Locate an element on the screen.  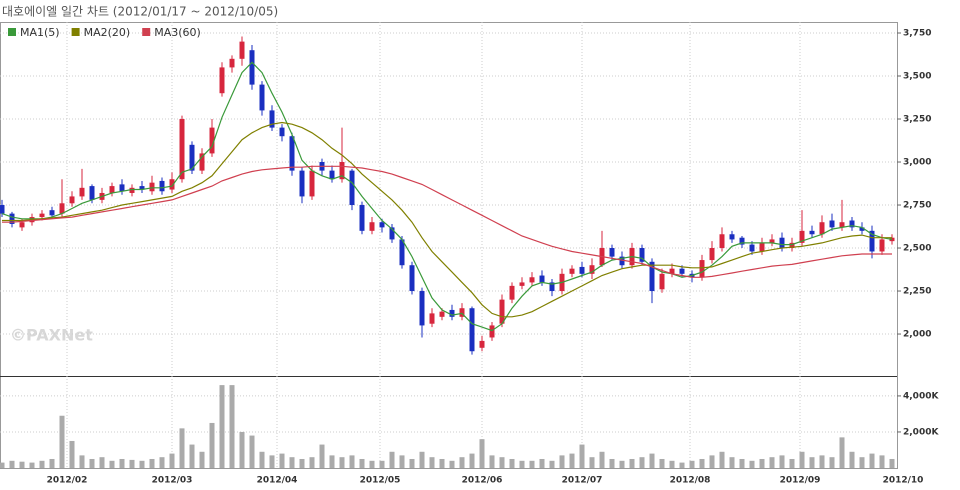
watermark: ©PAXNet is located at coordinates (51, 335).